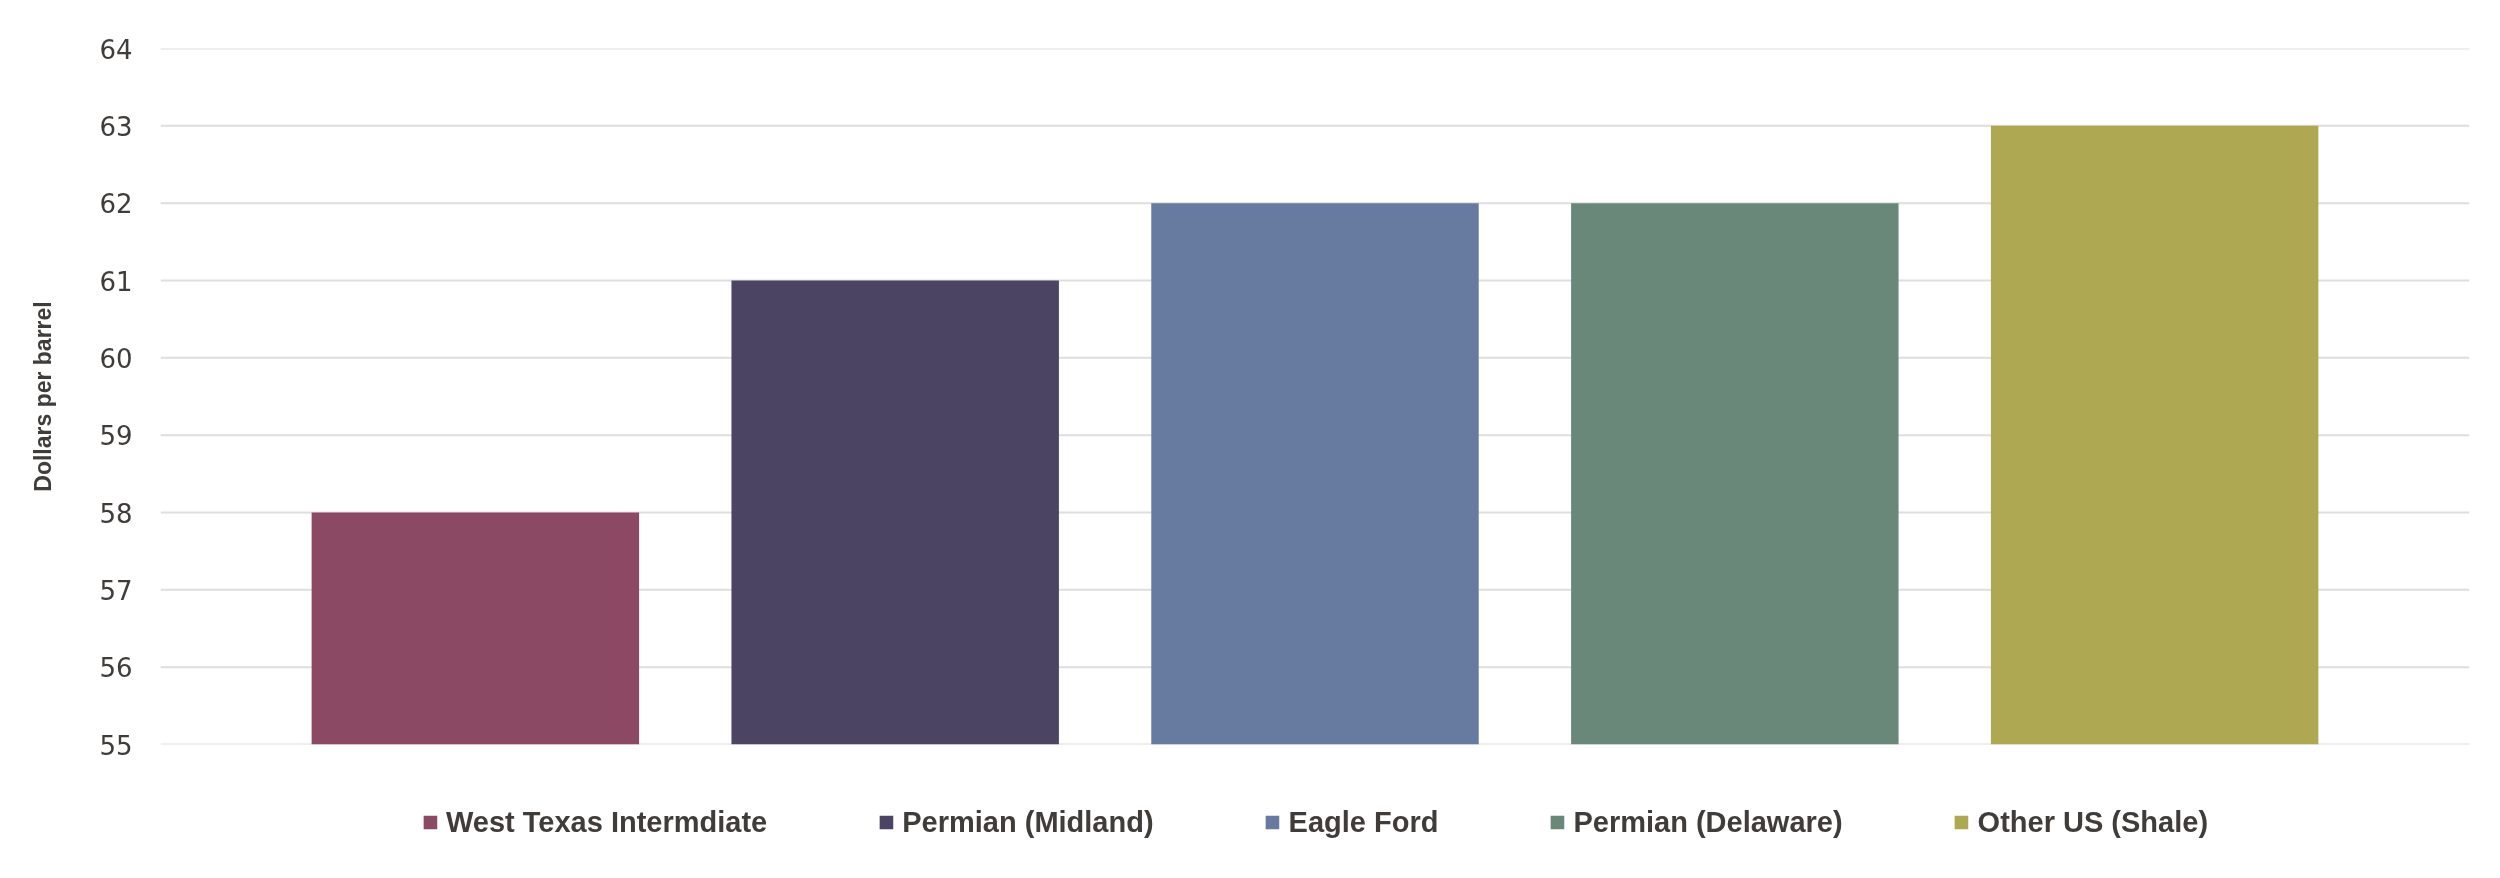 The image size is (2500, 878). I want to click on legend-label: West Texas Intermdiate, so click(606, 822).